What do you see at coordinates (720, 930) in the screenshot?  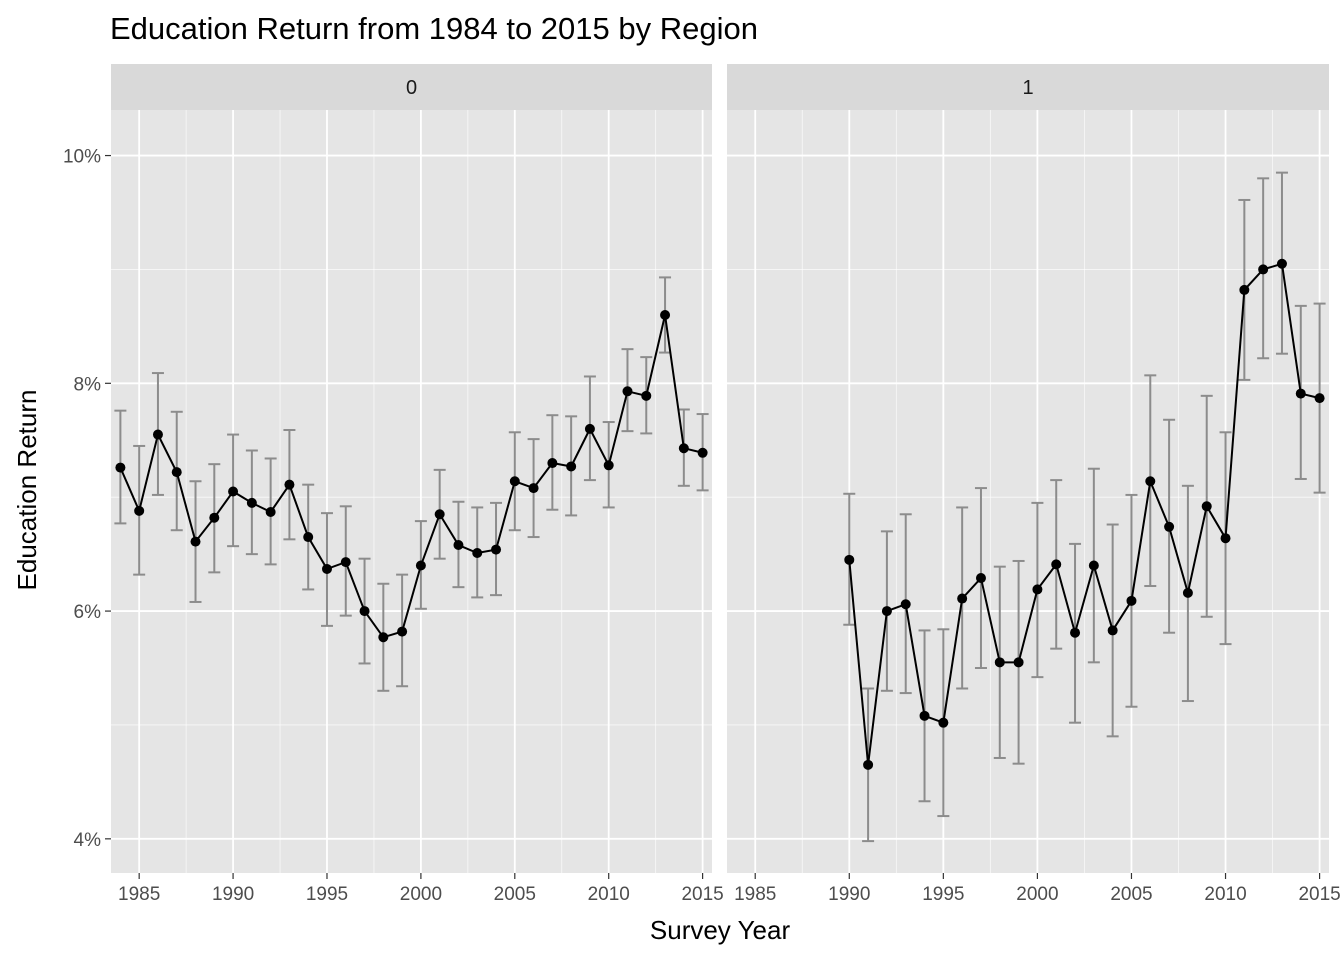 I see `x-axis-label: Survey Year` at bounding box center [720, 930].